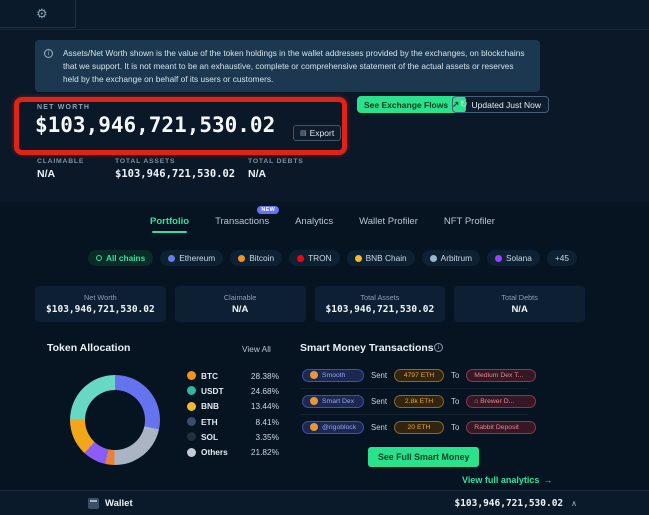 Image resolution: width=649 pixels, height=515 pixels. I want to click on chip-solana: Solana, so click(513, 258).